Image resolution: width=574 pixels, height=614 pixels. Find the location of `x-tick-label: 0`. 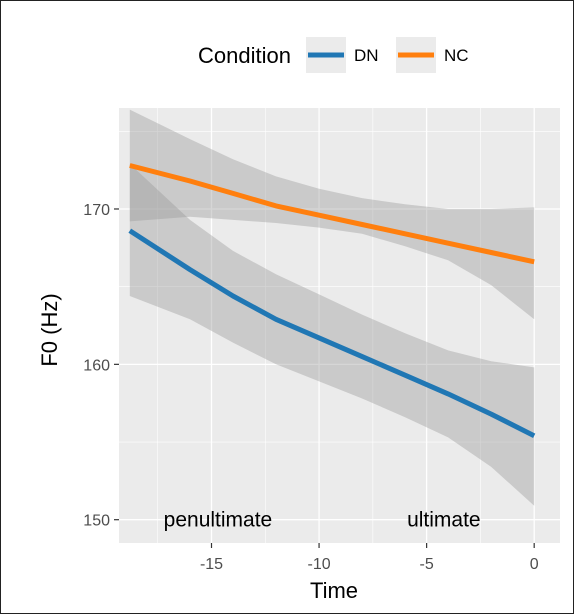

x-tick-label: 0 is located at coordinates (534, 564).